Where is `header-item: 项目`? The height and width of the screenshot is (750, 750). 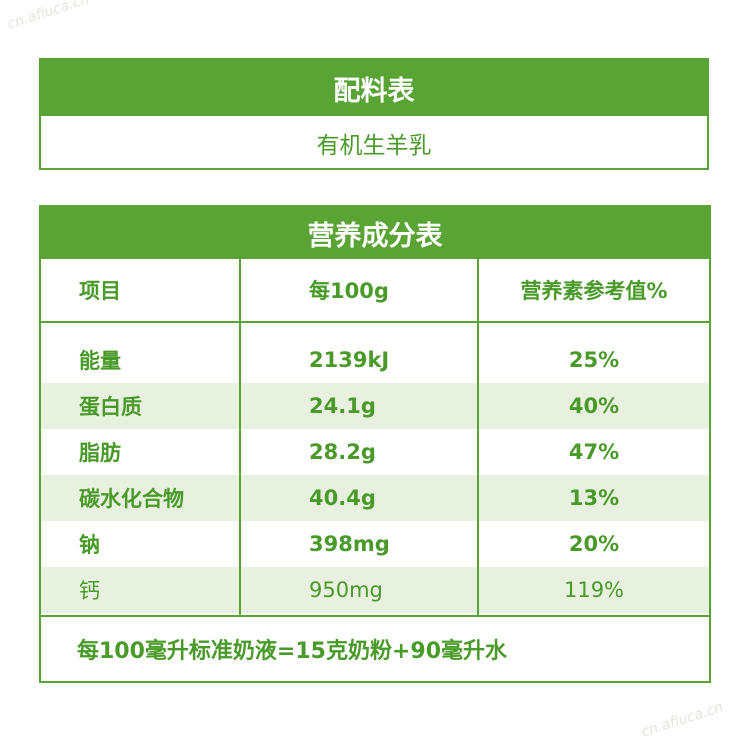 header-item: 项目 is located at coordinates (100, 291).